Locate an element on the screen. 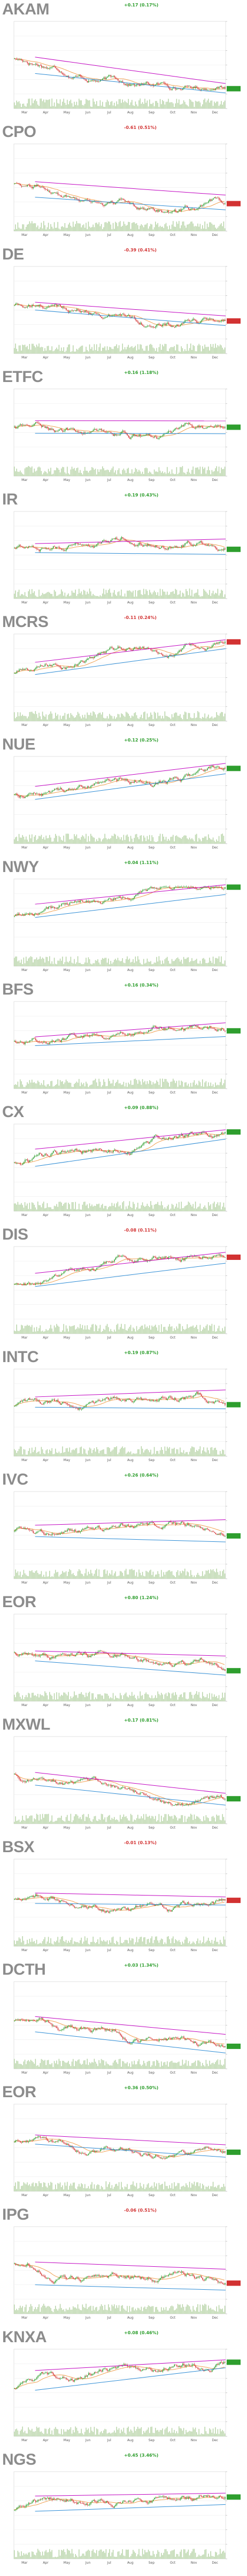 This screenshot has width=247, height=2576. price-change-label: +0.12 (0.25%) is located at coordinates (141, 740).